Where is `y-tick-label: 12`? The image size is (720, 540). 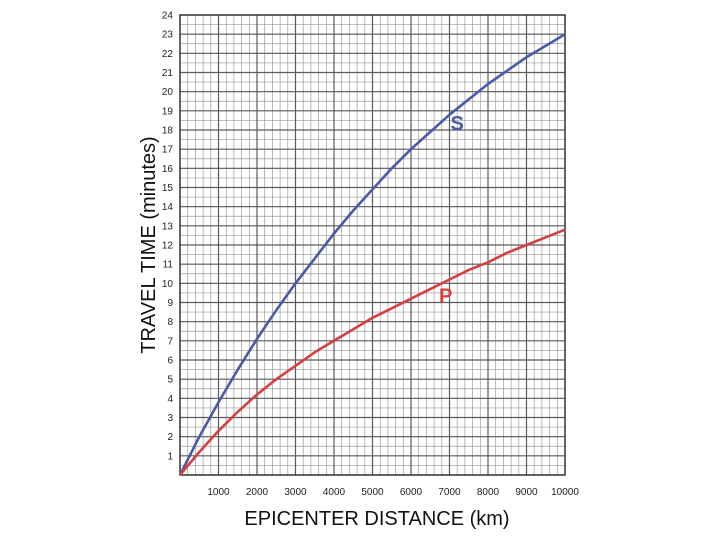 y-tick-label: 12 is located at coordinates (168, 246).